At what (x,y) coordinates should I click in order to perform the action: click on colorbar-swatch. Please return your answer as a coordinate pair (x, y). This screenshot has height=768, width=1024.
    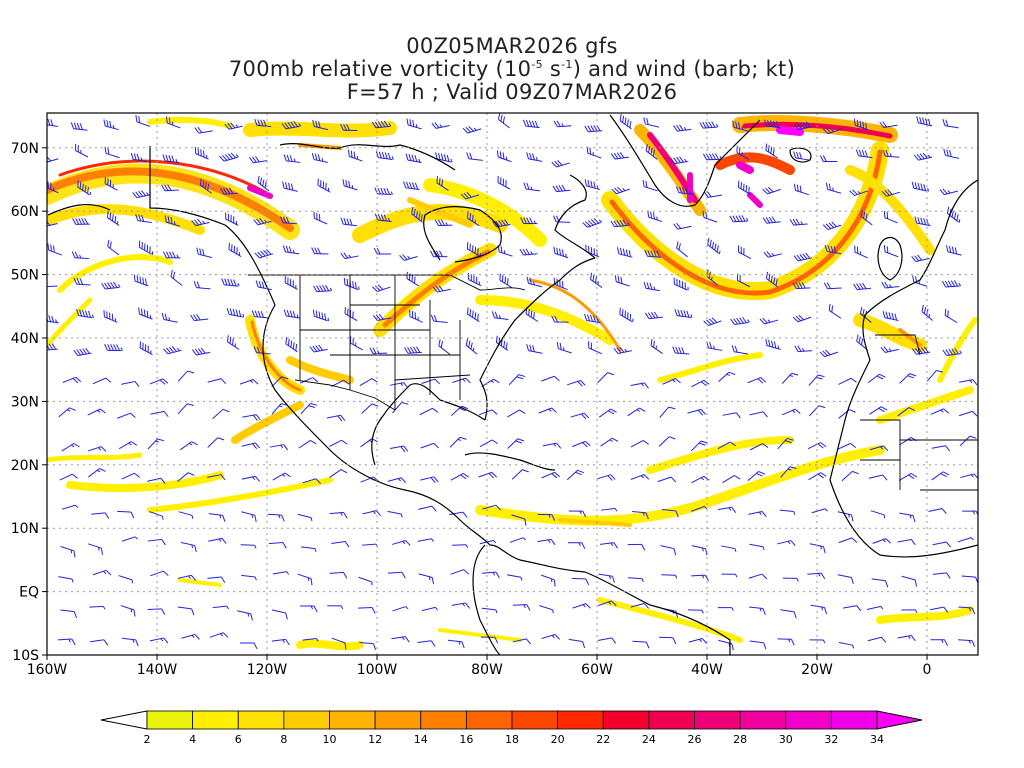
    Looking at the image, I should click on (717, 720).